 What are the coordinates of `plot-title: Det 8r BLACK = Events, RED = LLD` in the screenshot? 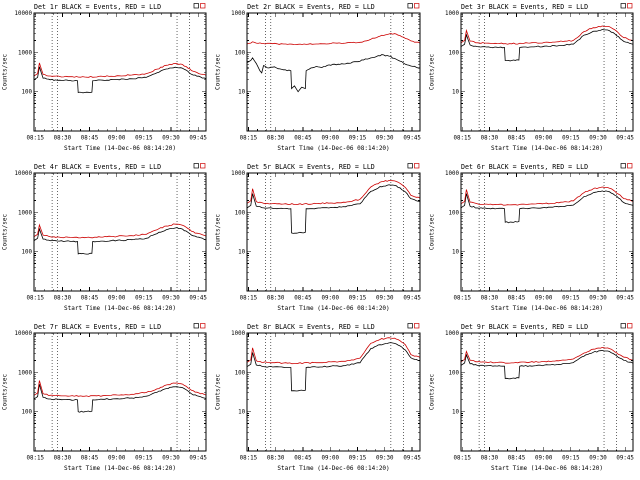 It's located at (311, 327).